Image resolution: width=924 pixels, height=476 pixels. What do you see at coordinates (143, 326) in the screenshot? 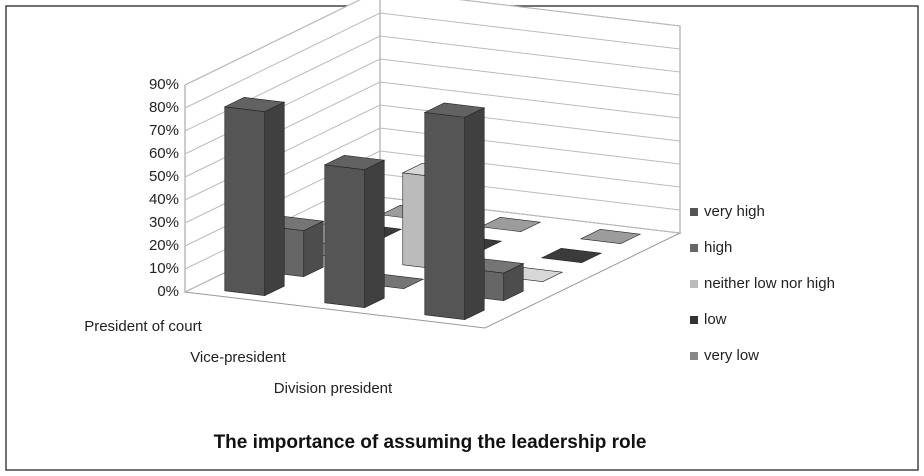
I see `x-tick-label: President of court` at bounding box center [143, 326].